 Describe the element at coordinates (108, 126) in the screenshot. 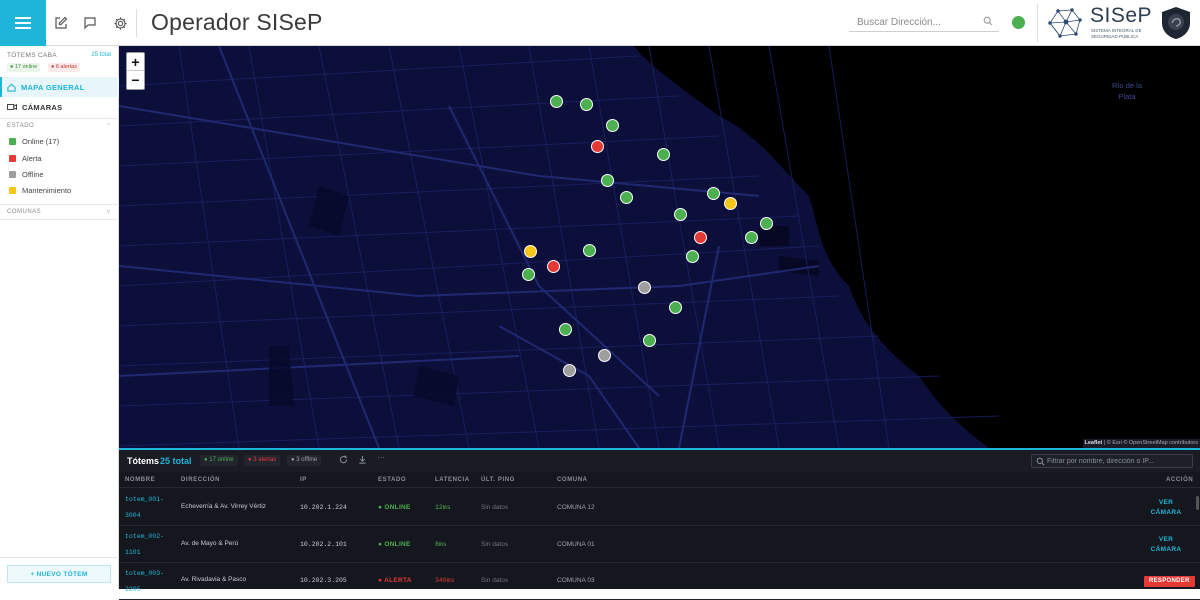

I see `chevron-up-icon: ^` at that location.